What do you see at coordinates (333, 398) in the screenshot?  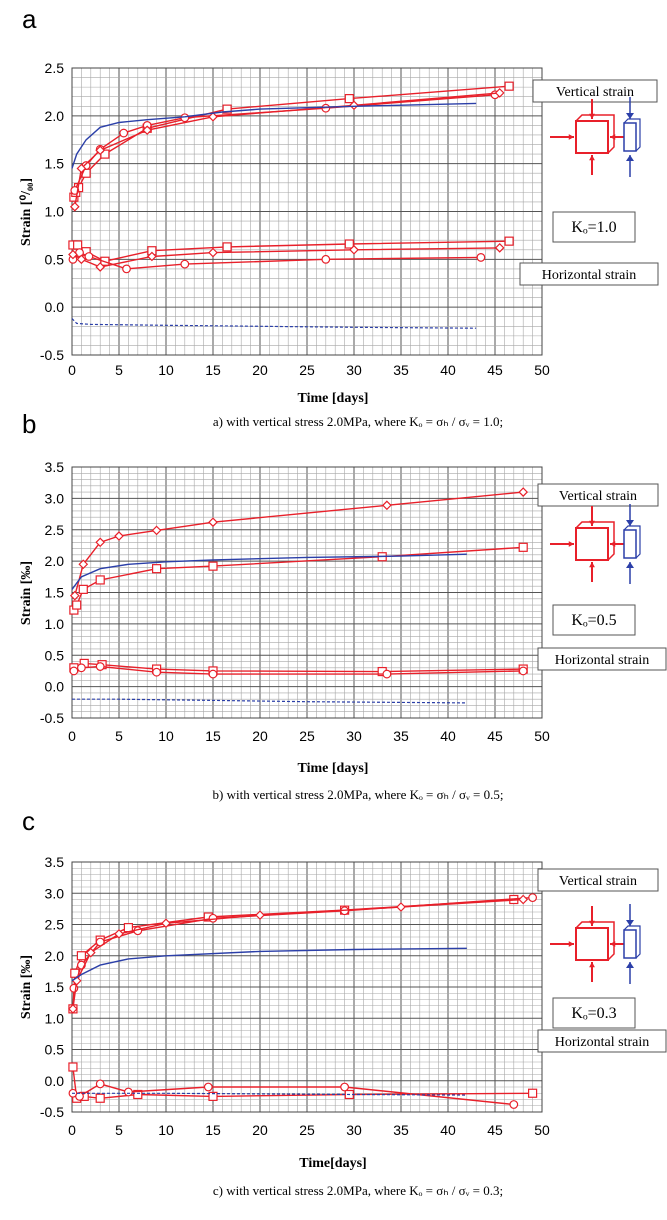 I see `x-axis-label: Time [days]` at bounding box center [333, 398].